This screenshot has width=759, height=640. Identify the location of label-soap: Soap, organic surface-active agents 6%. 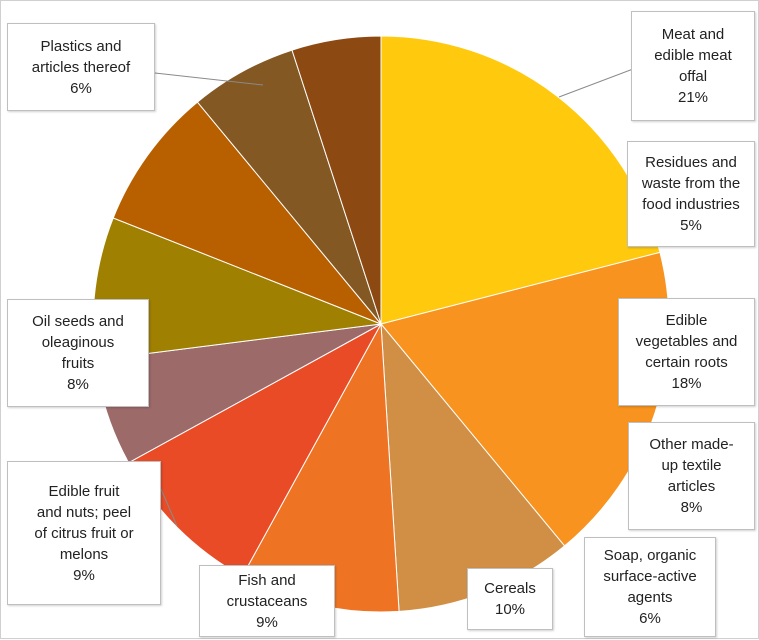
(650, 587).